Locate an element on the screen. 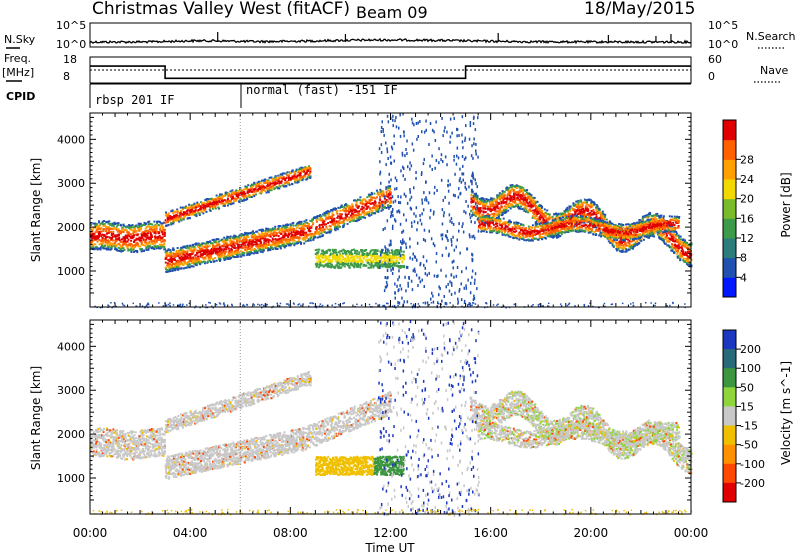 The image size is (800, 554). nave-tick-top: 60 is located at coordinates (715, 59).